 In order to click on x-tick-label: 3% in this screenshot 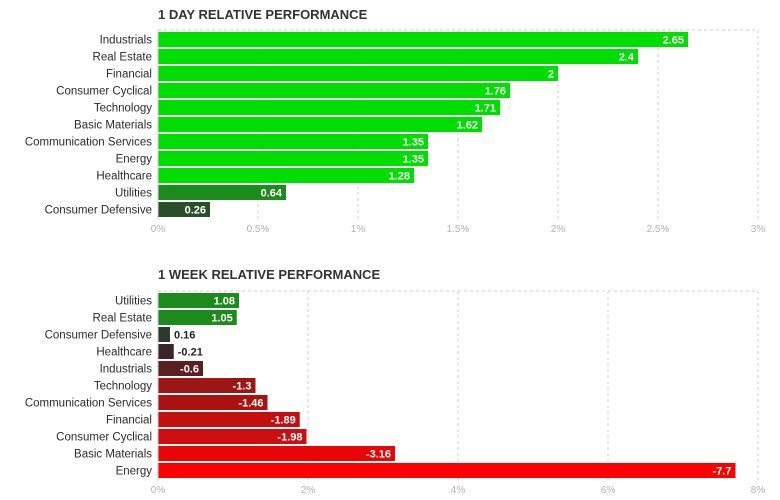, I will do `click(758, 229)`.